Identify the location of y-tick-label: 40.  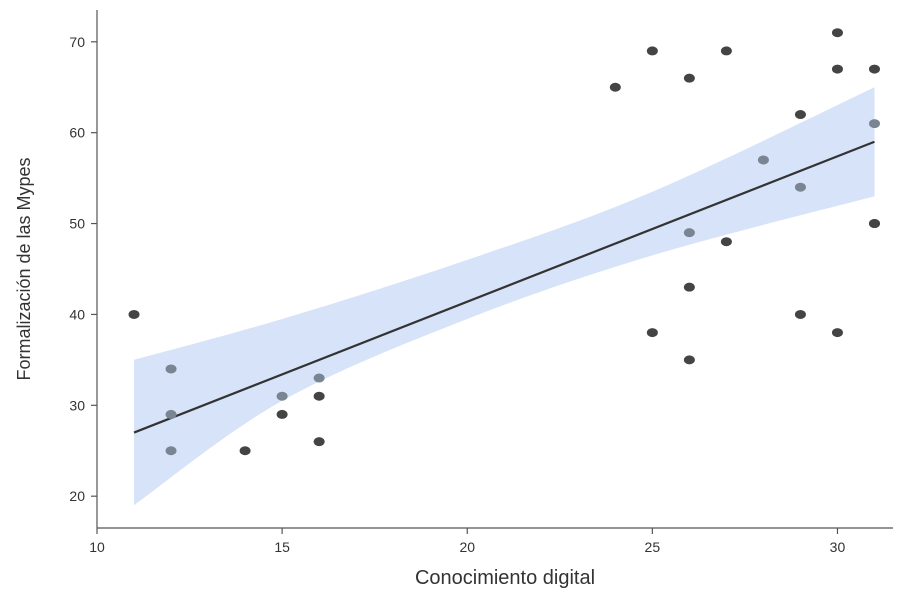
(77, 314).